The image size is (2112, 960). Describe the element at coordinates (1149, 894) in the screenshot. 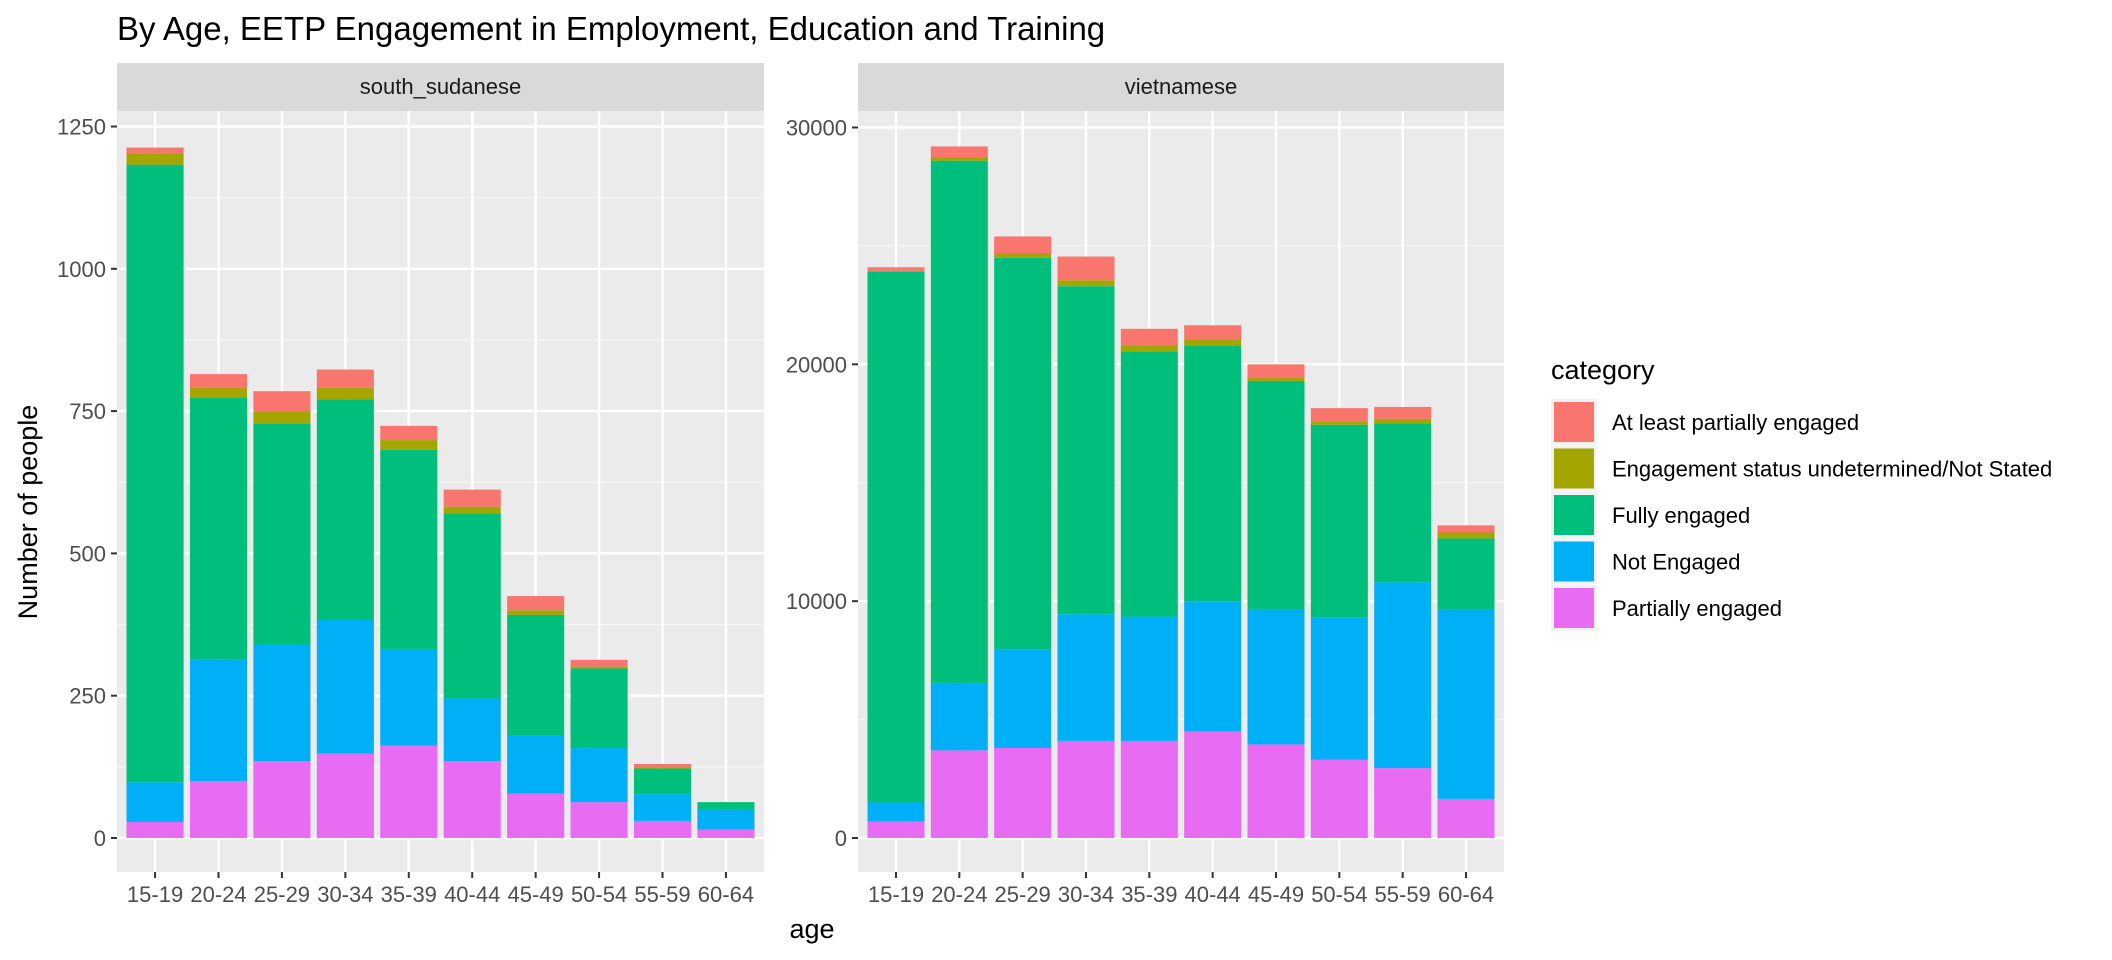

I see `x-tick-label: 35-39` at that location.